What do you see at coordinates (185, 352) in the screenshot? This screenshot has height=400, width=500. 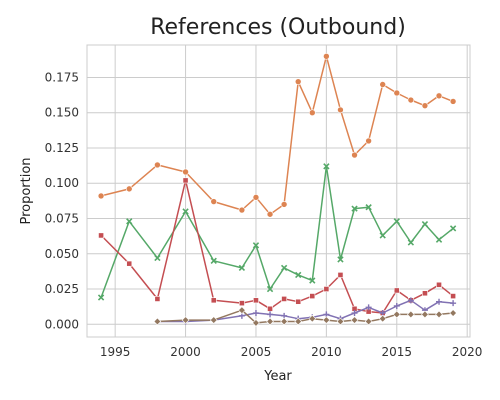 I see `x-tick-label: 2000` at bounding box center [185, 352].